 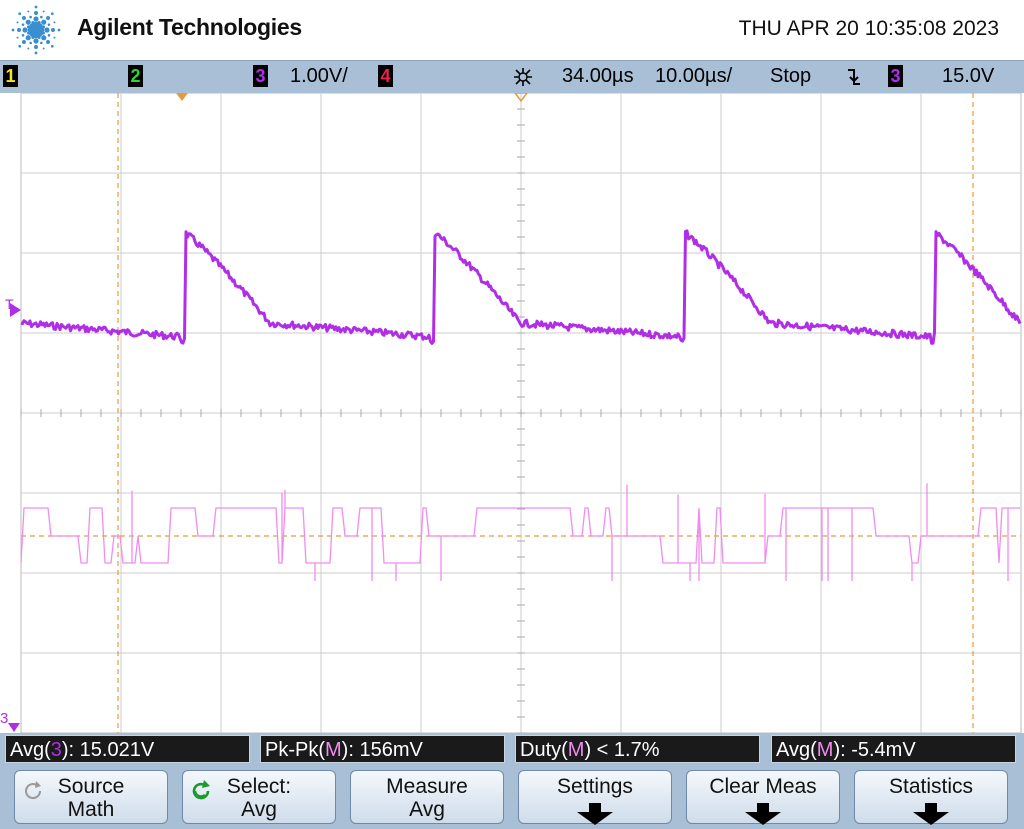 I want to click on trigger-level: 15.0V, so click(x=968, y=76).